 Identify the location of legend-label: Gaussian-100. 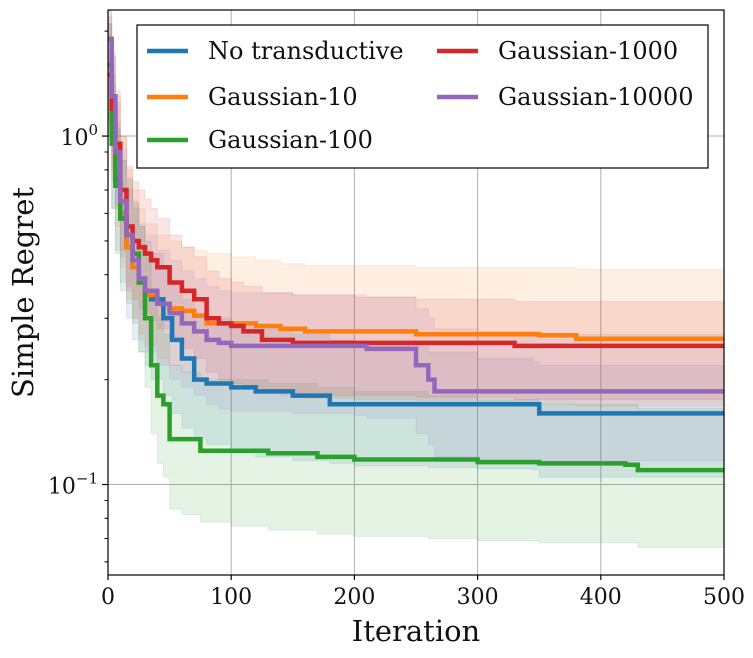
(290, 140).